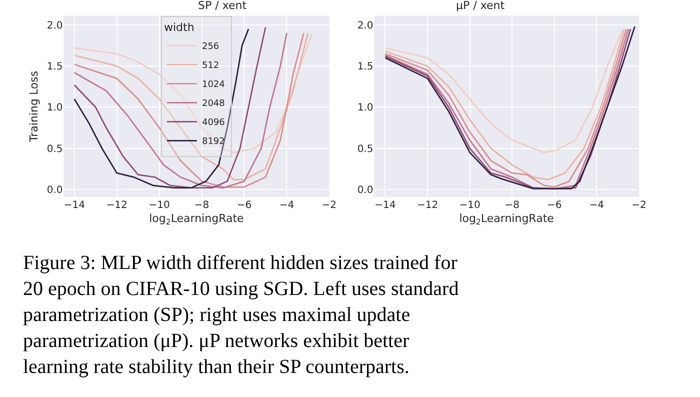 The width and height of the screenshot is (700, 397). I want to click on legend-title: width, so click(179, 27).